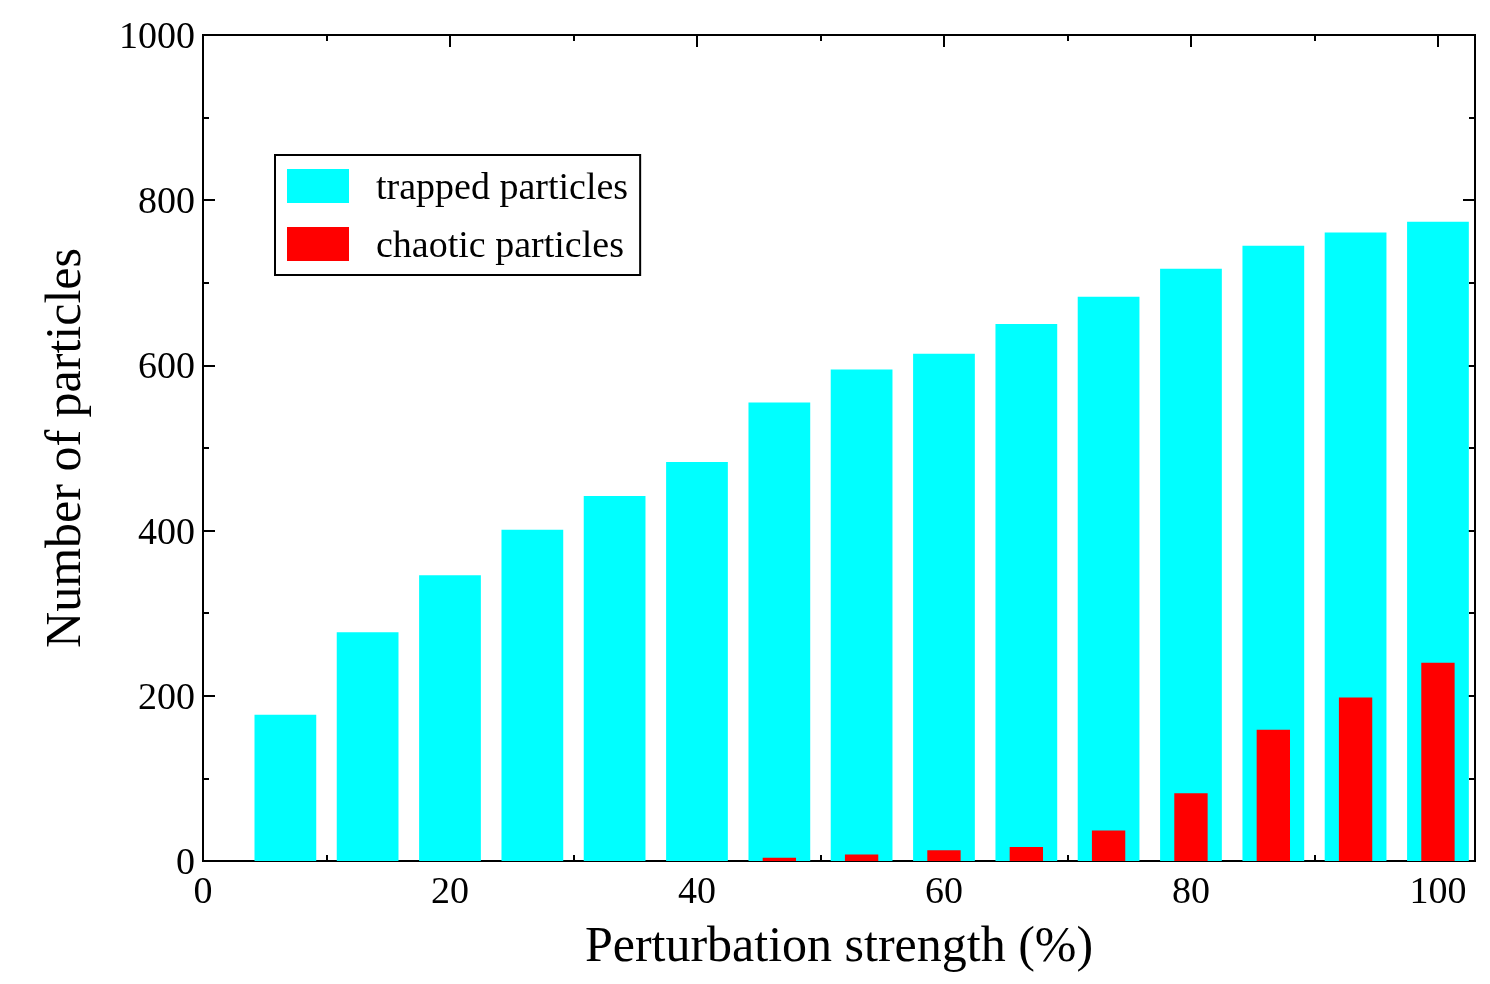 This screenshot has height=984, width=1490. Describe the element at coordinates (166, 530) in the screenshot. I see `y-tick-label: 400` at that location.